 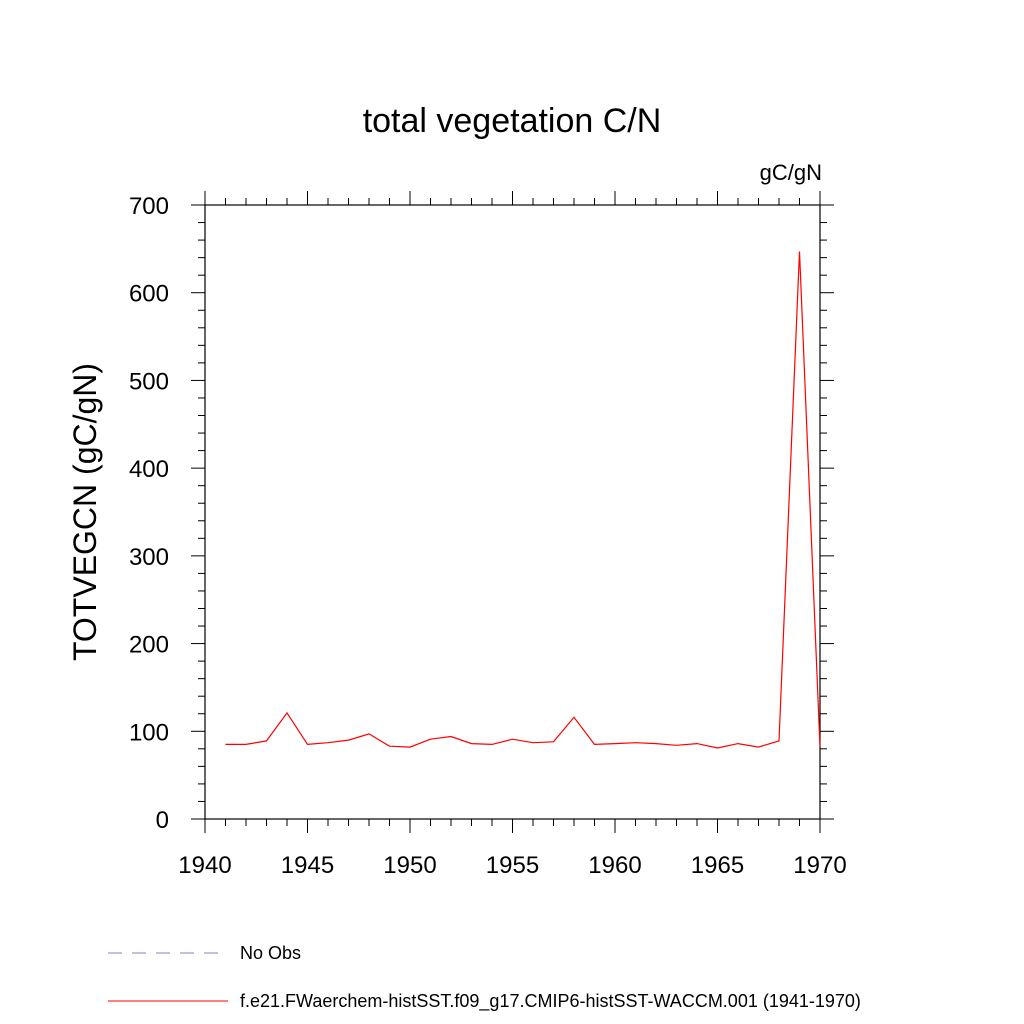 I want to click on x-tick-label: 1945, so click(x=307, y=865).